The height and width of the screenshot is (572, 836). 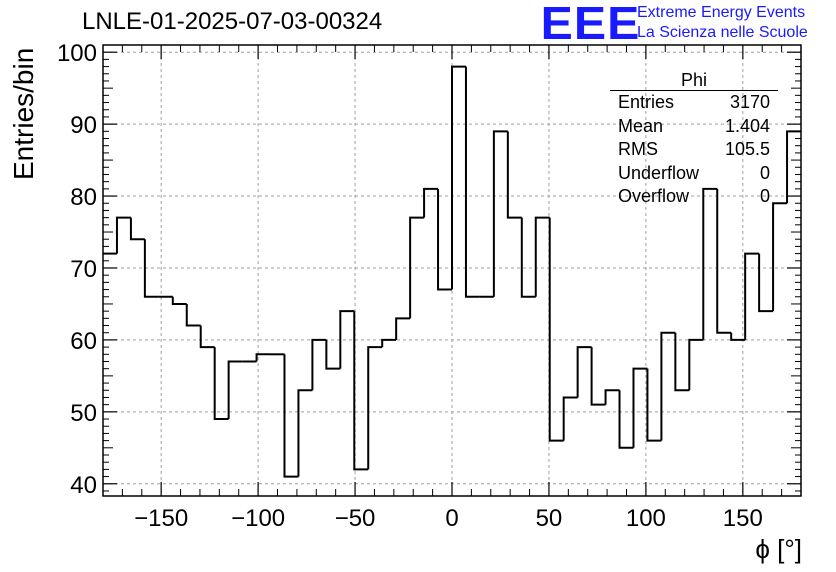 I want to click on logo-line-2: La Scienza nelle Scuole, so click(x=722, y=32).